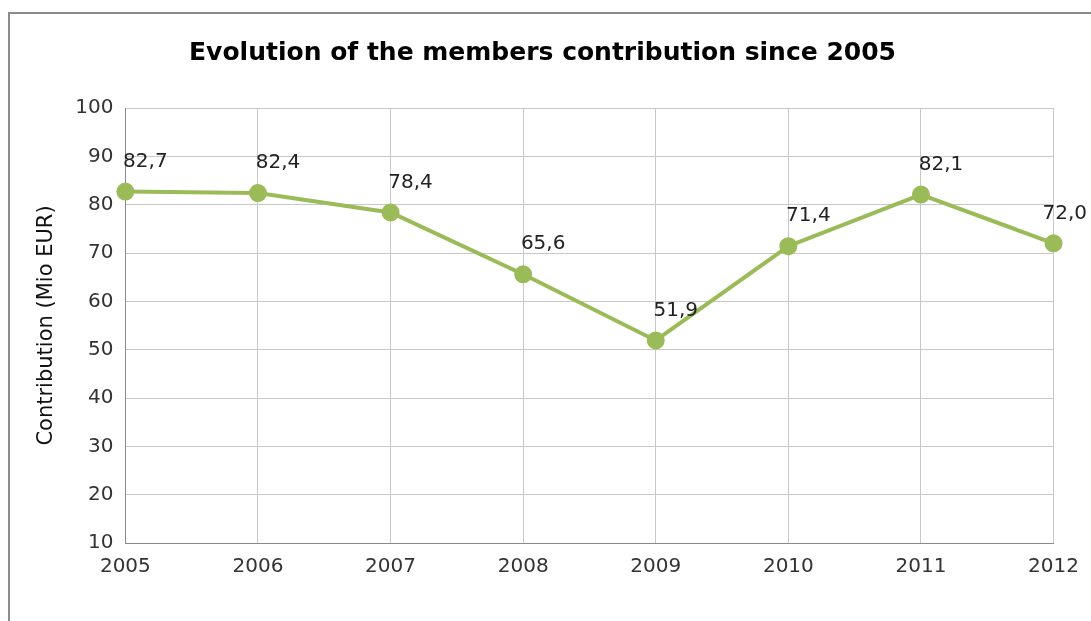  What do you see at coordinates (100, 202) in the screenshot?
I see `y-tick-label: 80` at bounding box center [100, 202].